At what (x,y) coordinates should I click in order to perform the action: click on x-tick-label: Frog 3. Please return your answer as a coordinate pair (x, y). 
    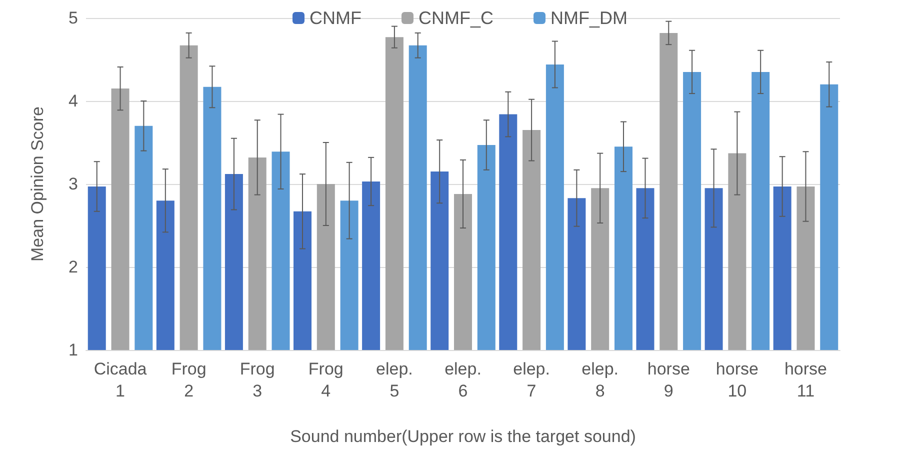
    Looking at the image, I should click on (257, 380).